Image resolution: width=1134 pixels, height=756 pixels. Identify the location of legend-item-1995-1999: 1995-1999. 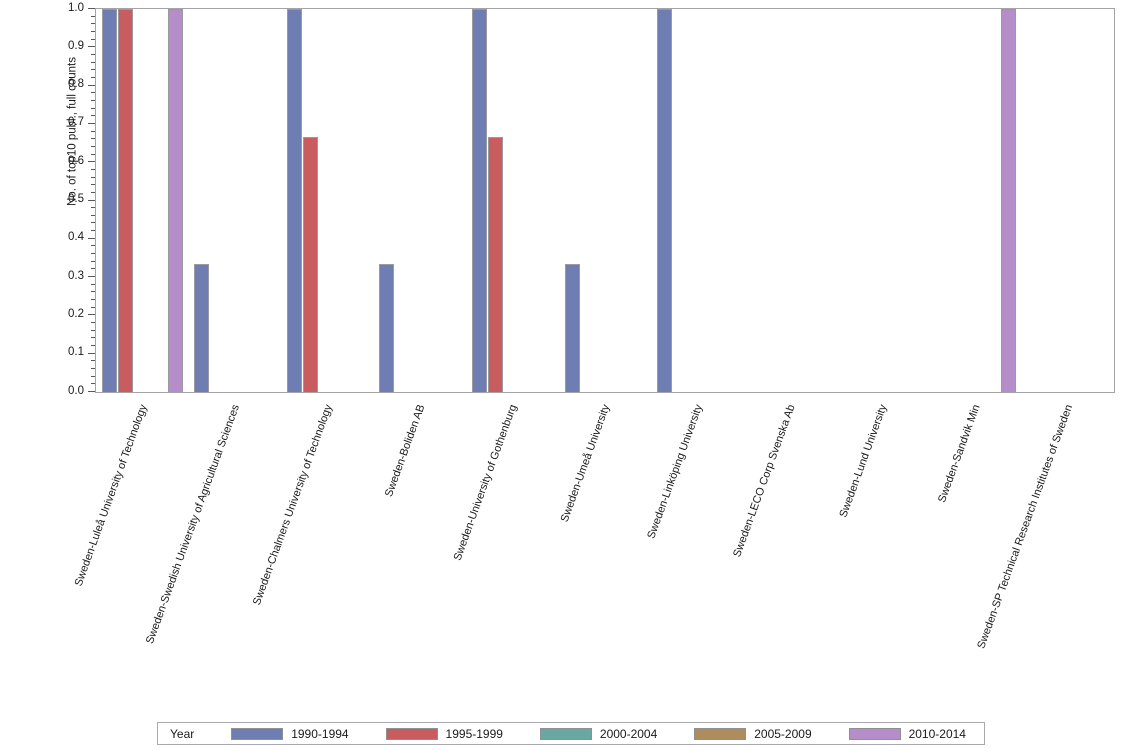
(444, 733).